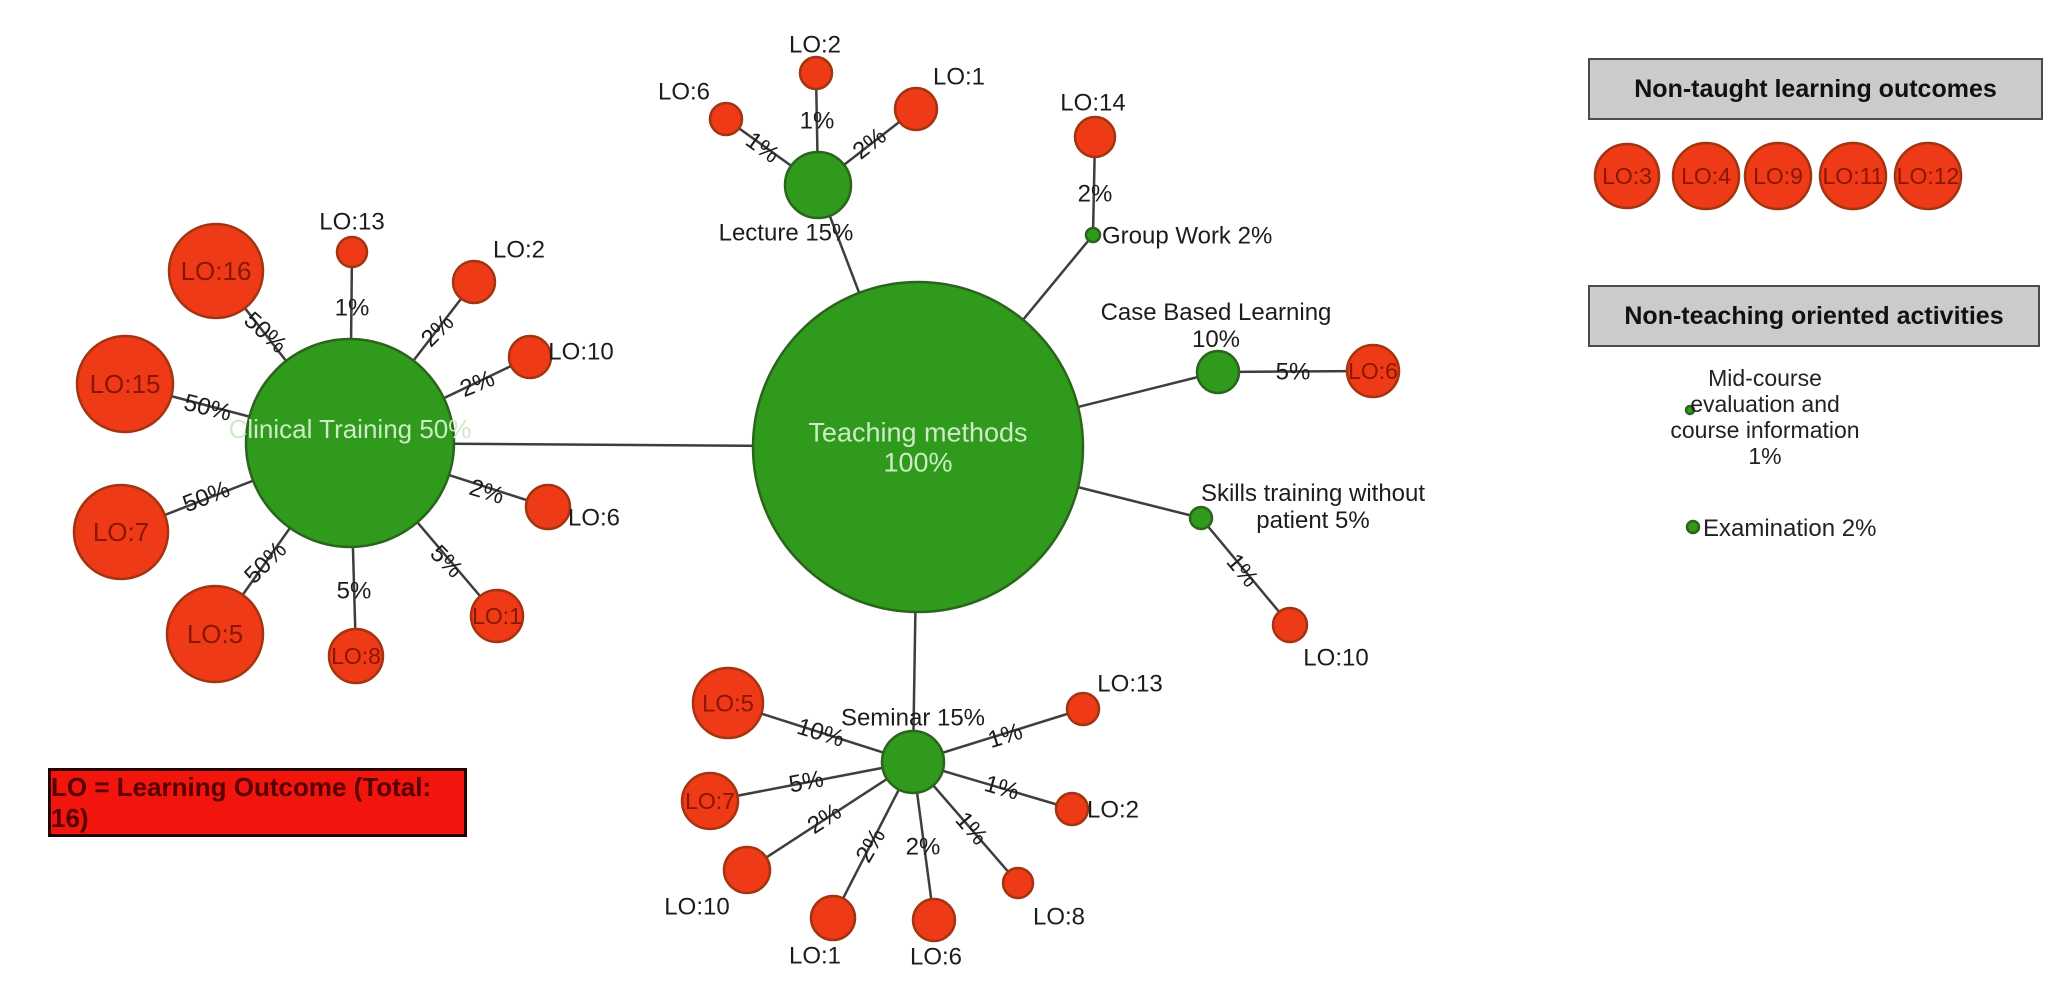  What do you see at coordinates (241, 802) in the screenshot?
I see `lo-legend-text: LO = Learning Outcome (Total: 16)` at bounding box center [241, 802].